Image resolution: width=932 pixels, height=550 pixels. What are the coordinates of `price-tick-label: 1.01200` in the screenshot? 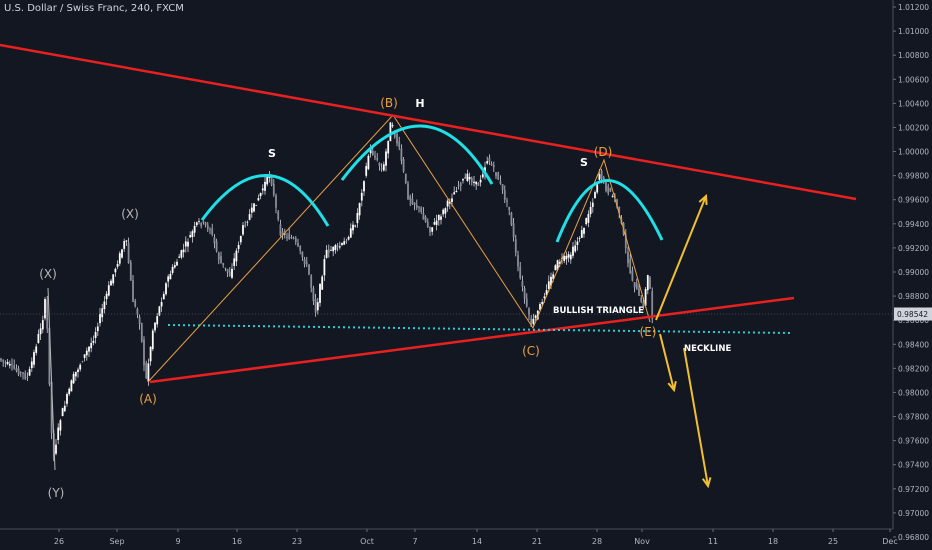 It's located at (913, 7).